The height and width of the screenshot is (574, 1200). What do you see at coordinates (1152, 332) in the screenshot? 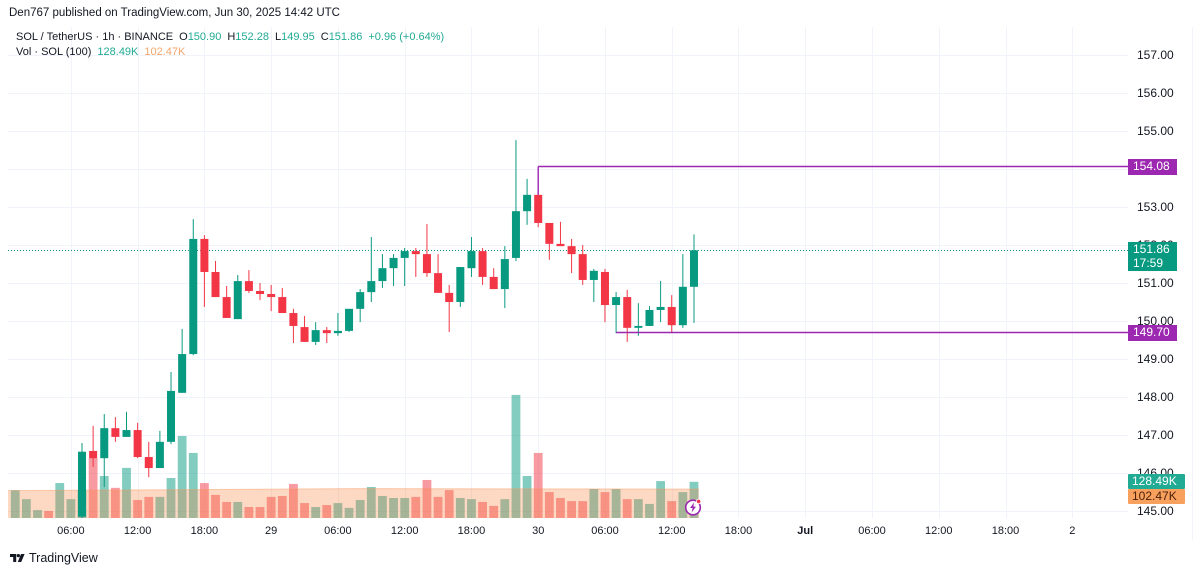
I see `drawing-price-label: 149.70` at bounding box center [1152, 332].